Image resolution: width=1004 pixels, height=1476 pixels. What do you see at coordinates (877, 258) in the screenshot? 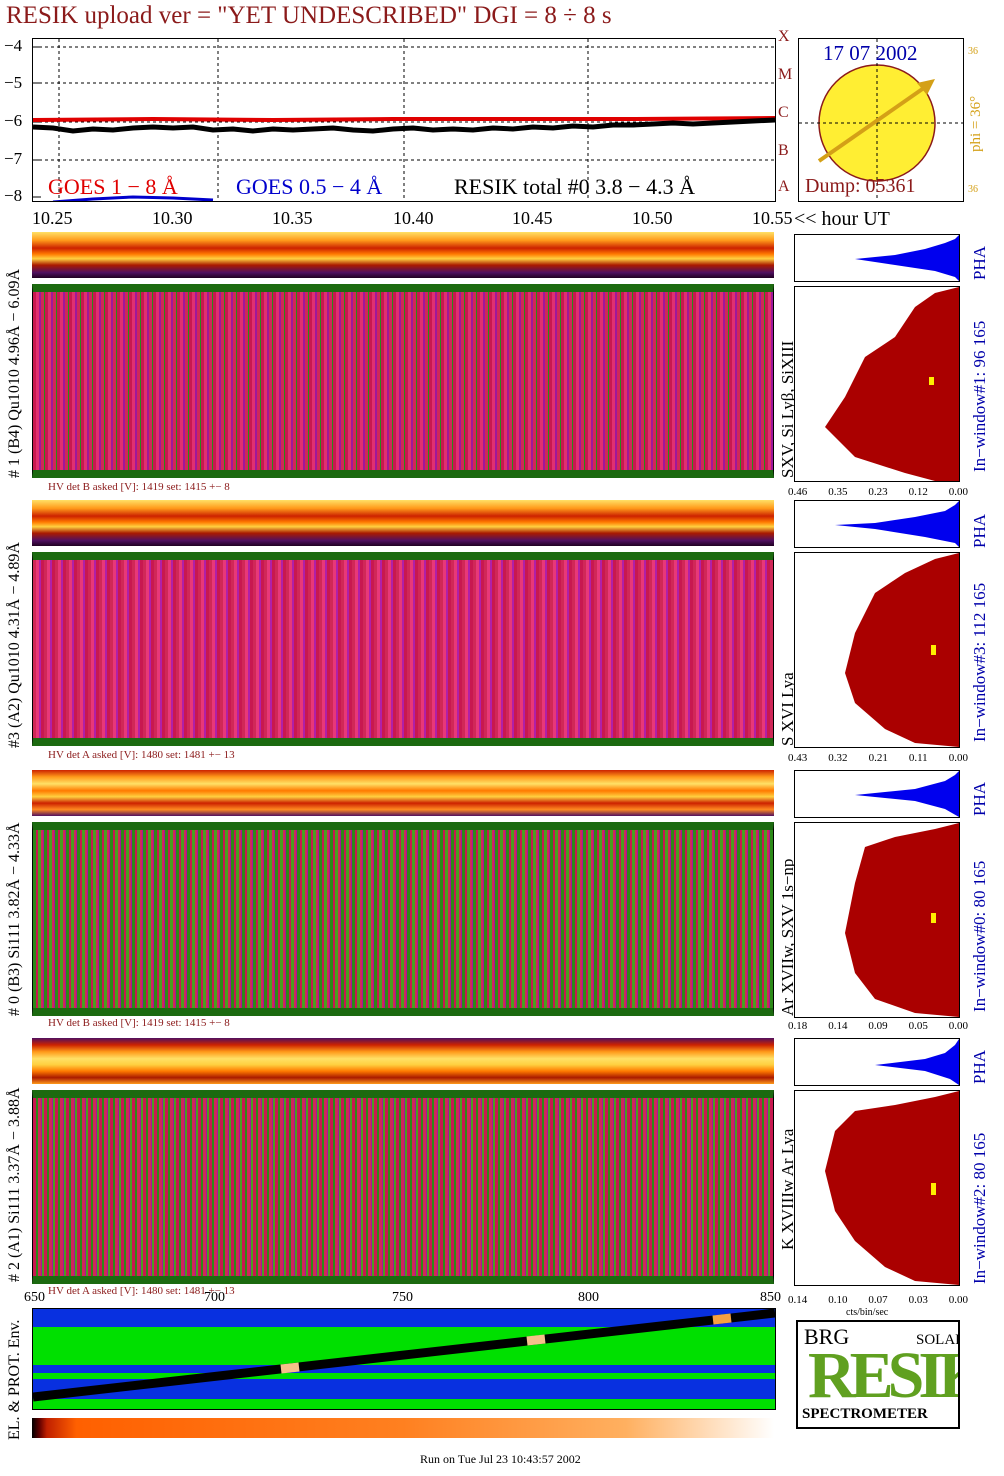
I see `channel1-pha-plot` at bounding box center [877, 258].